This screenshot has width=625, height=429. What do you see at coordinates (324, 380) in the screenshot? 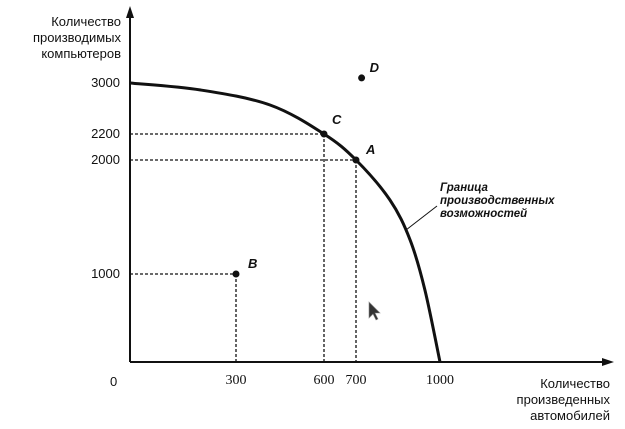
I see `x-tick-label: 600` at bounding box center [324, 380].